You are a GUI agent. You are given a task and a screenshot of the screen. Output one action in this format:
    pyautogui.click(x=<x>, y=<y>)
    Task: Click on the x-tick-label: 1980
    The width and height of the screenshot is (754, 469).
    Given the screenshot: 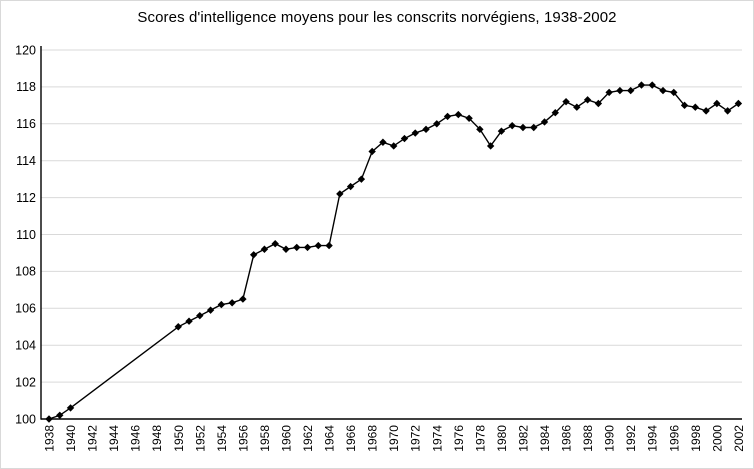 What is the action you would take?
    pyautogui.click(x=502, y=438)
    